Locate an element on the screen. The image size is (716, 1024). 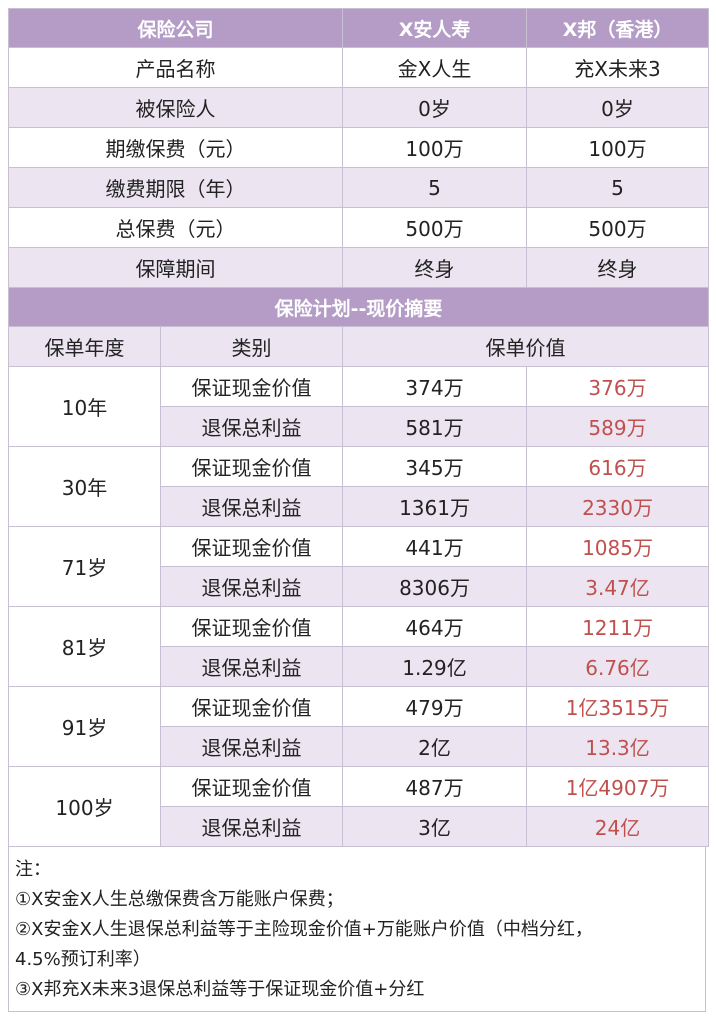
column-header-year: 保单年度 is located at coordinates (84, 346).